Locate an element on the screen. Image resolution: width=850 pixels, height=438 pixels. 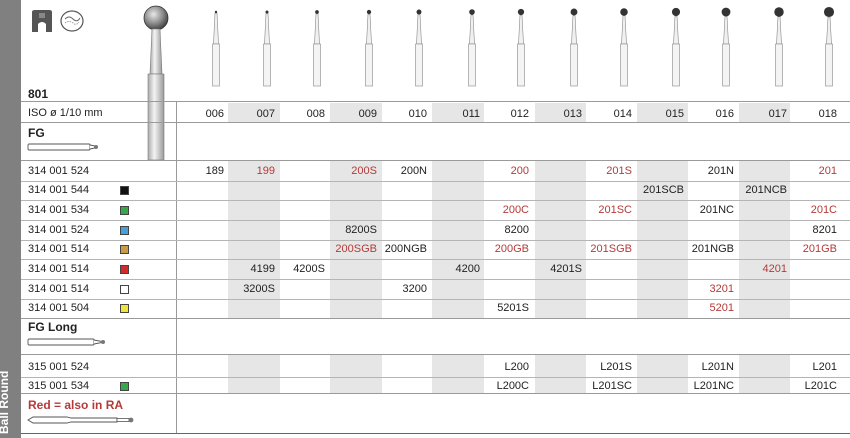
size-label: 013 is located at coordinates (572, 114).